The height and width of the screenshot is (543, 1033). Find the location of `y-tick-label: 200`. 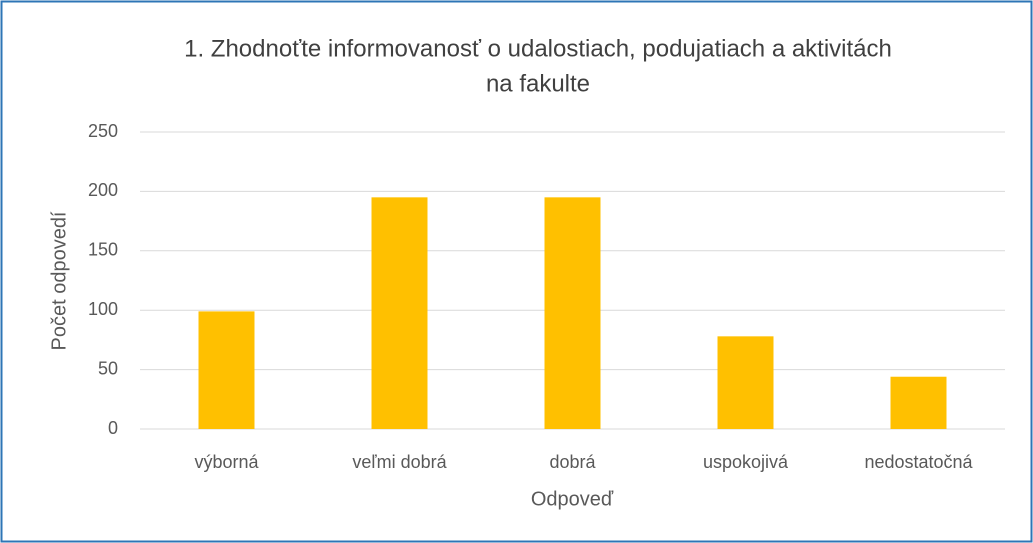

y-tick-label: 200 is located at coordinates (103, 190).